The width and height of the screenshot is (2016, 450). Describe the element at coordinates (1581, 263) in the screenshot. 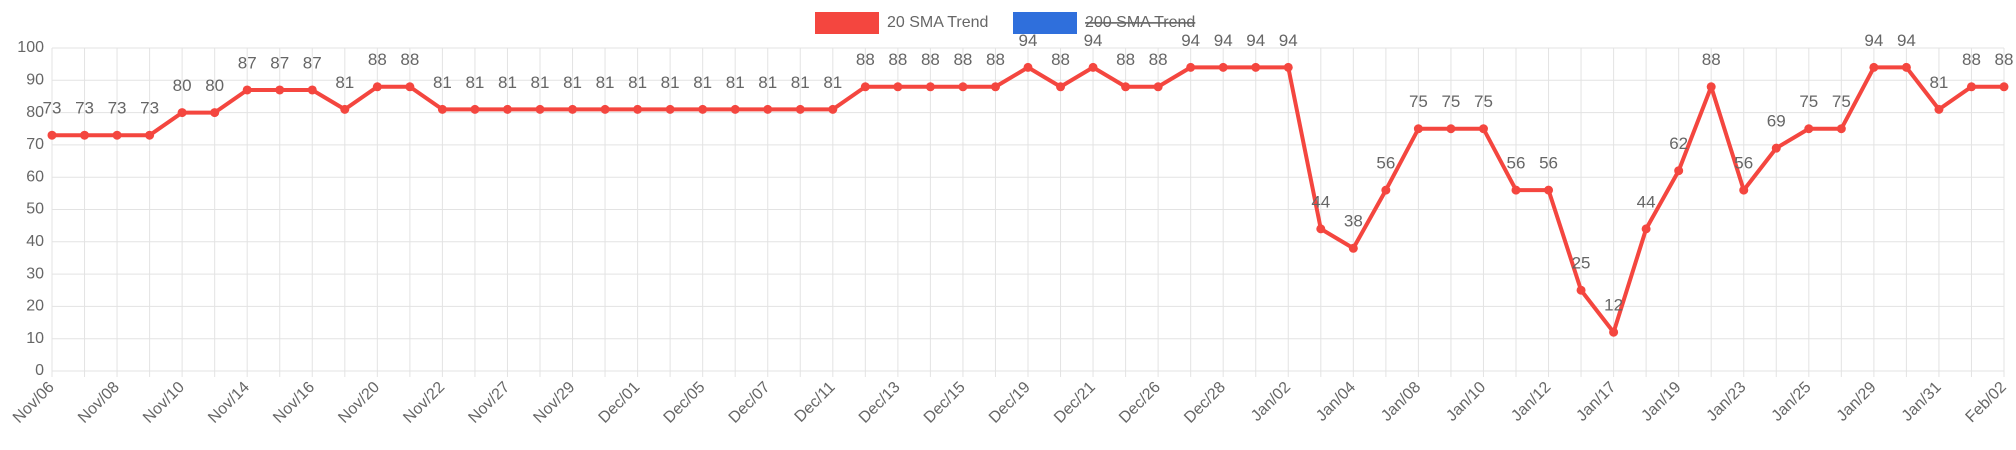

I see `data-label: 25` at that location.